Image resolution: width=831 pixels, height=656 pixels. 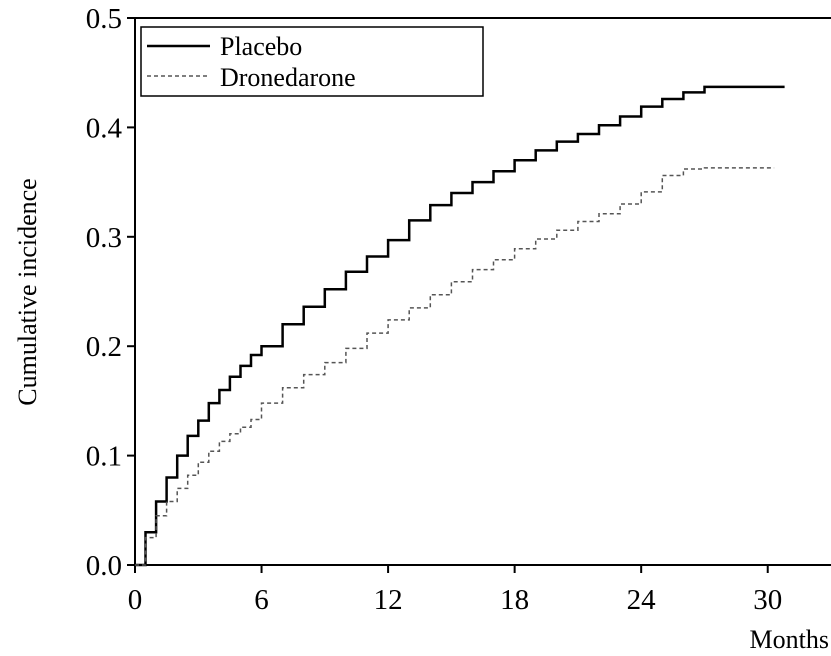 What do you see at coordinates (104, 566) in the screenshot?
I see `y-tick-label: 0.0` at bounding box center [104, 566].